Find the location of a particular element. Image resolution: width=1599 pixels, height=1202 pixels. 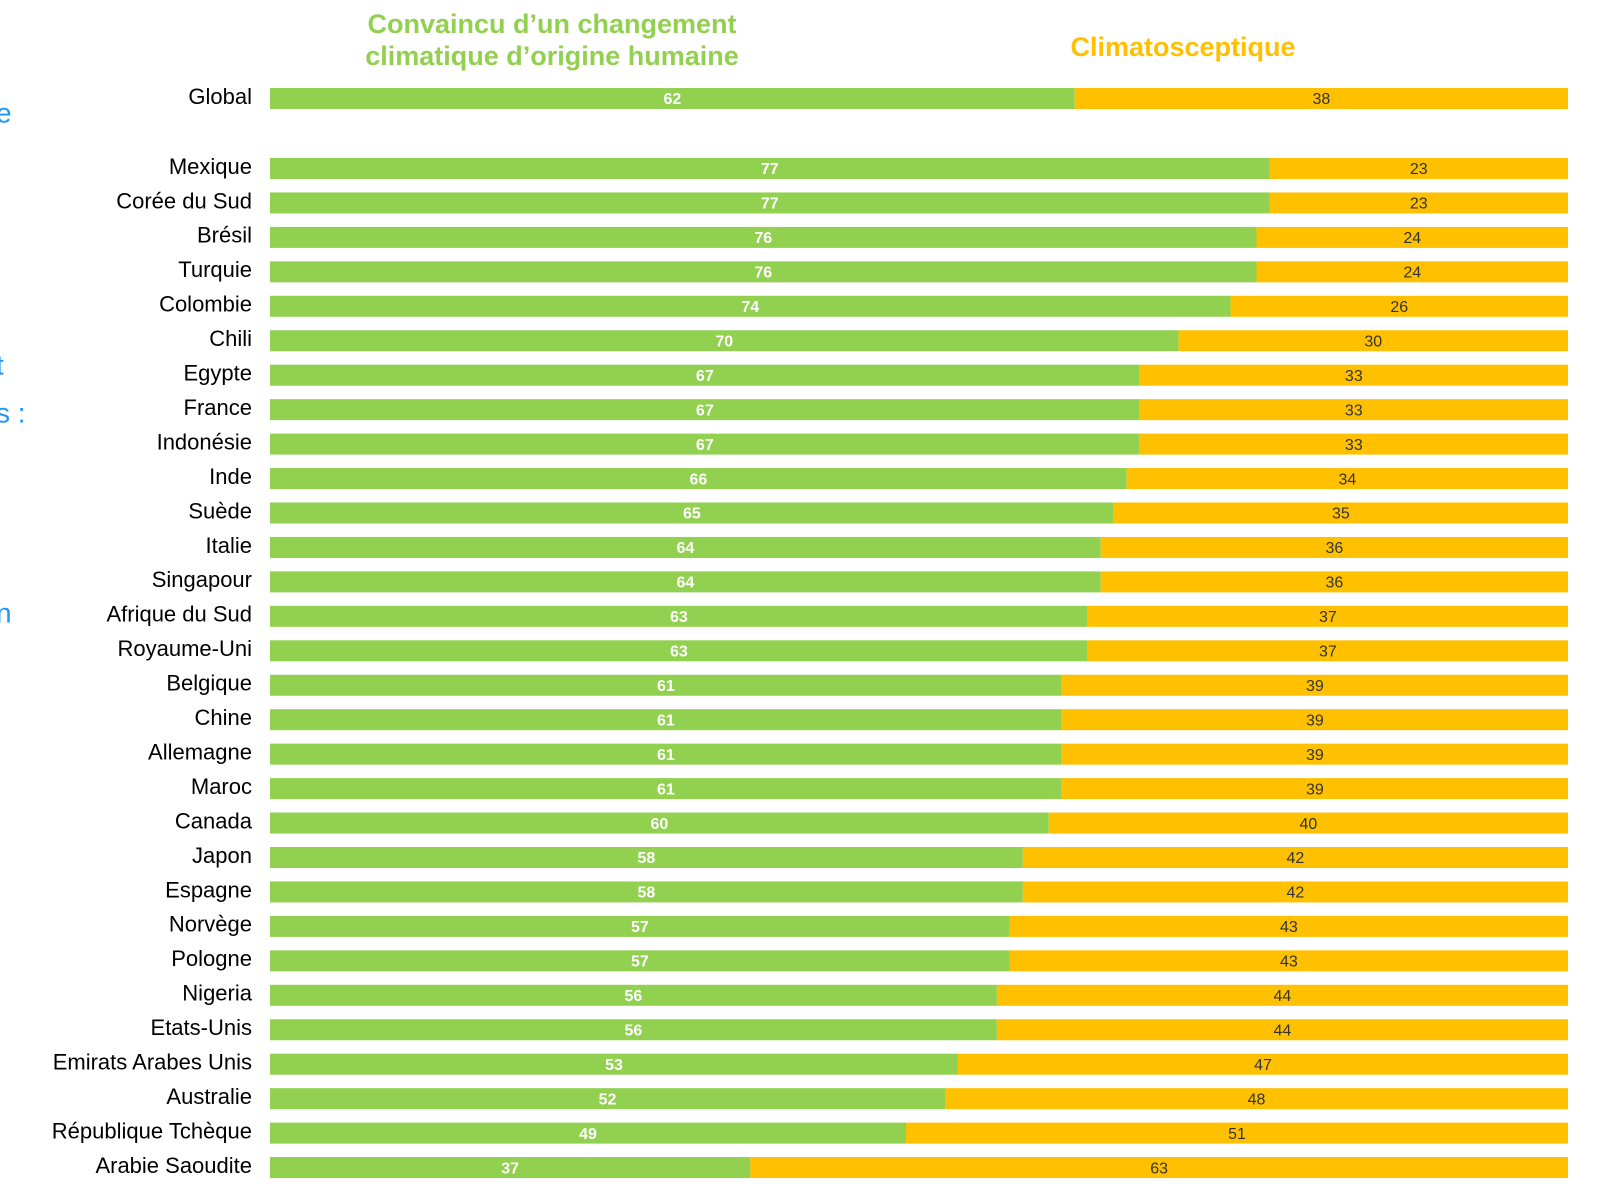

value-label: 53 is located at coordinates (614, 1065).